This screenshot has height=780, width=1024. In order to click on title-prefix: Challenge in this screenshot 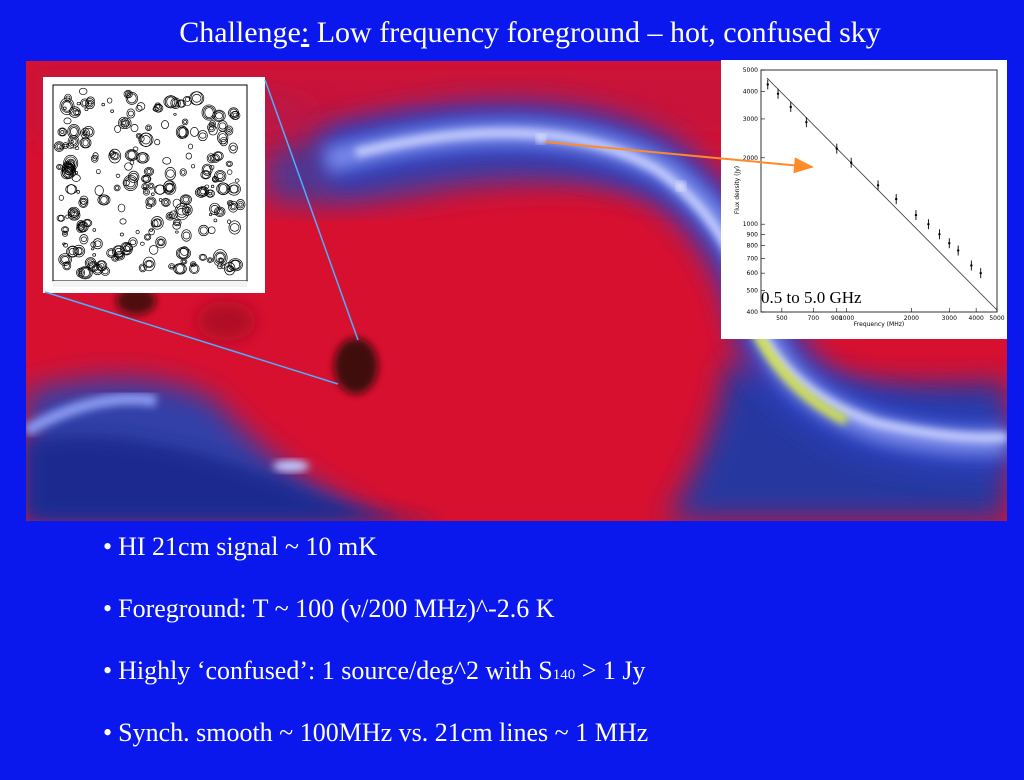, I will do `click(240, 32)`.